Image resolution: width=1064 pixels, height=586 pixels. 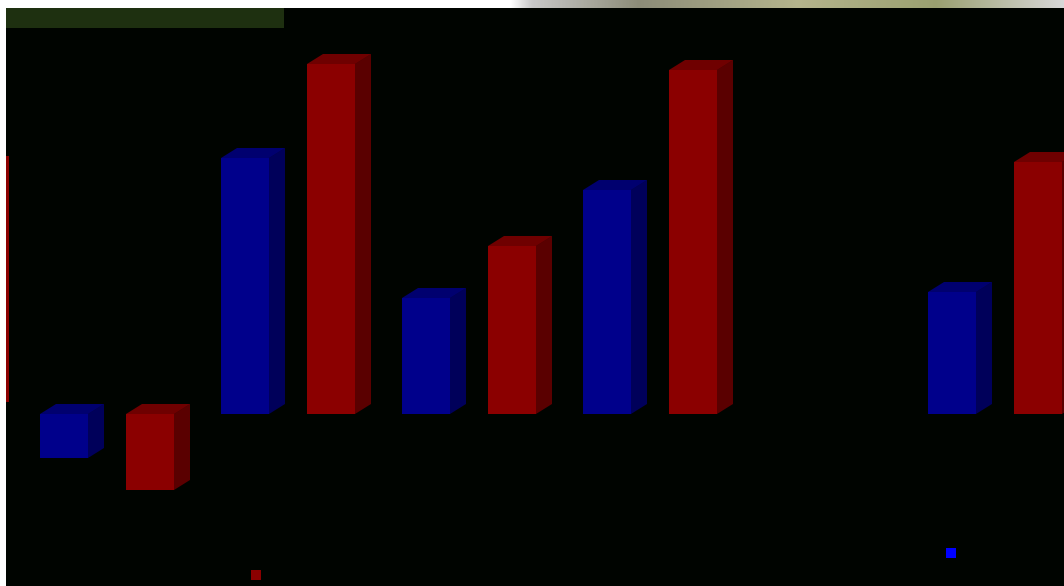 What do you see at coordinates (145, 18) in the screenshot?
I see `title-bar` at bounding box center [145, 18].